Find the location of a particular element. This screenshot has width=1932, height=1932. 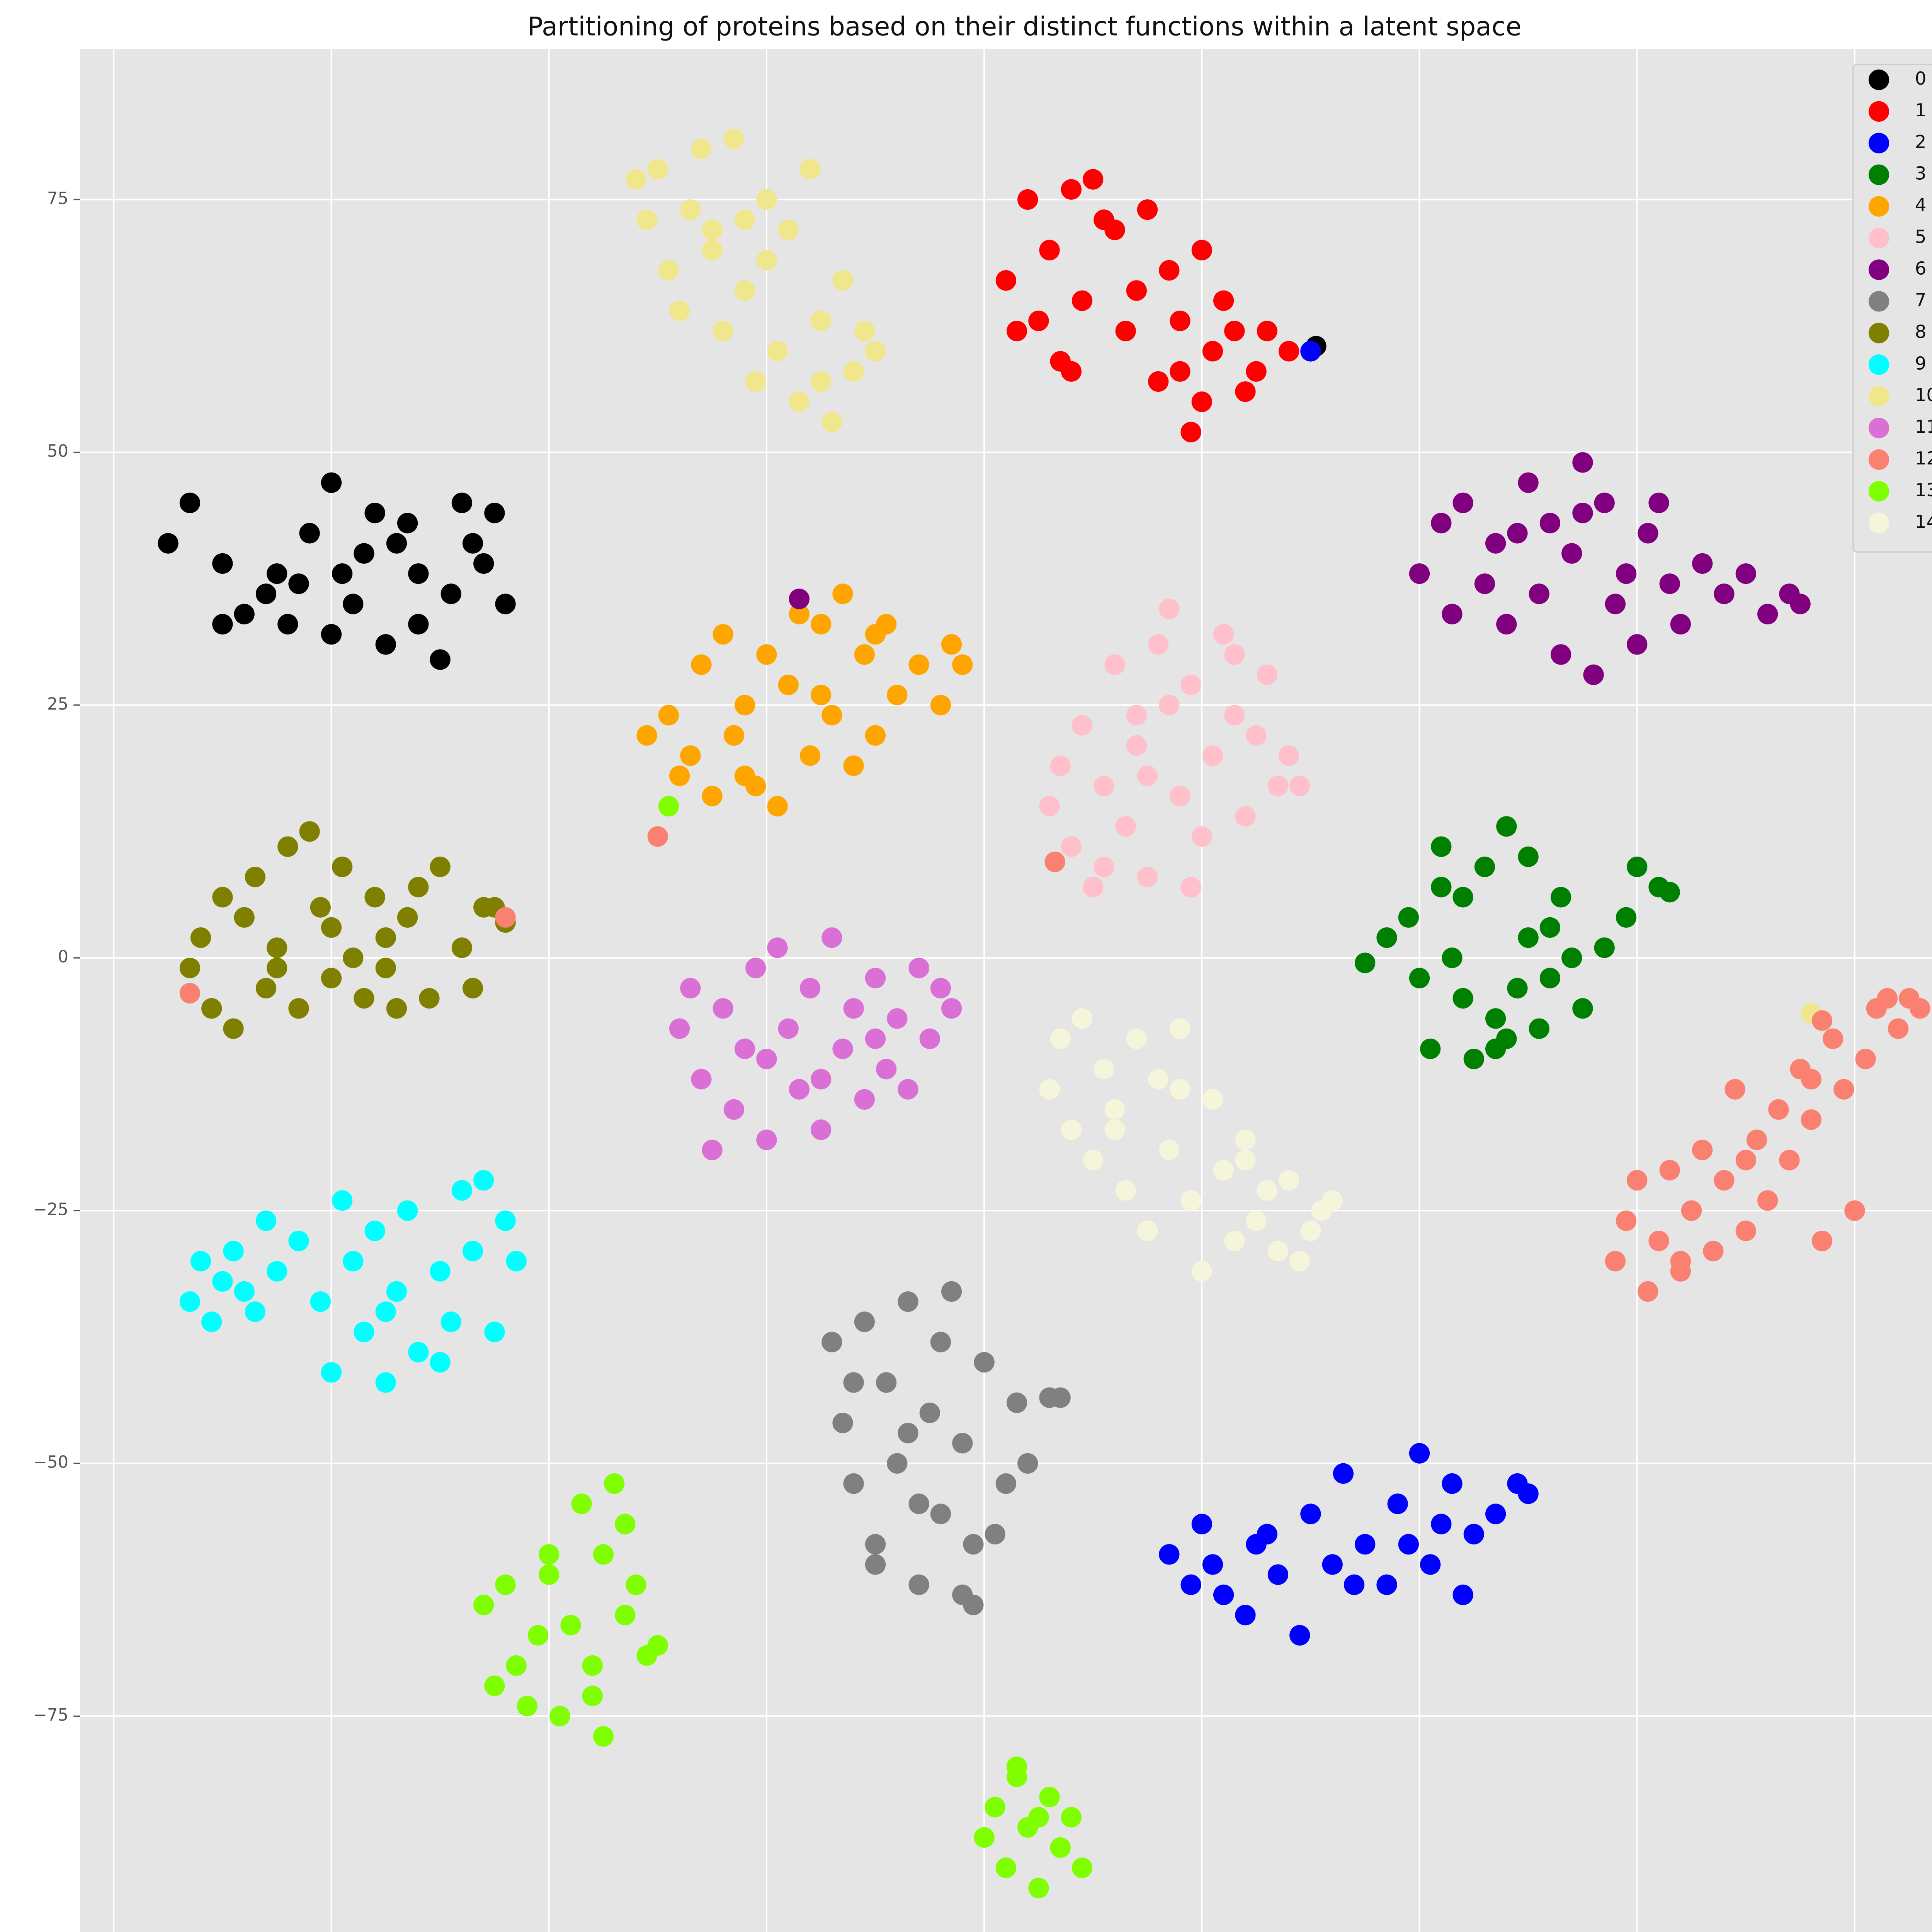

legend-label: 5 is located at coordinates (1921, 237).